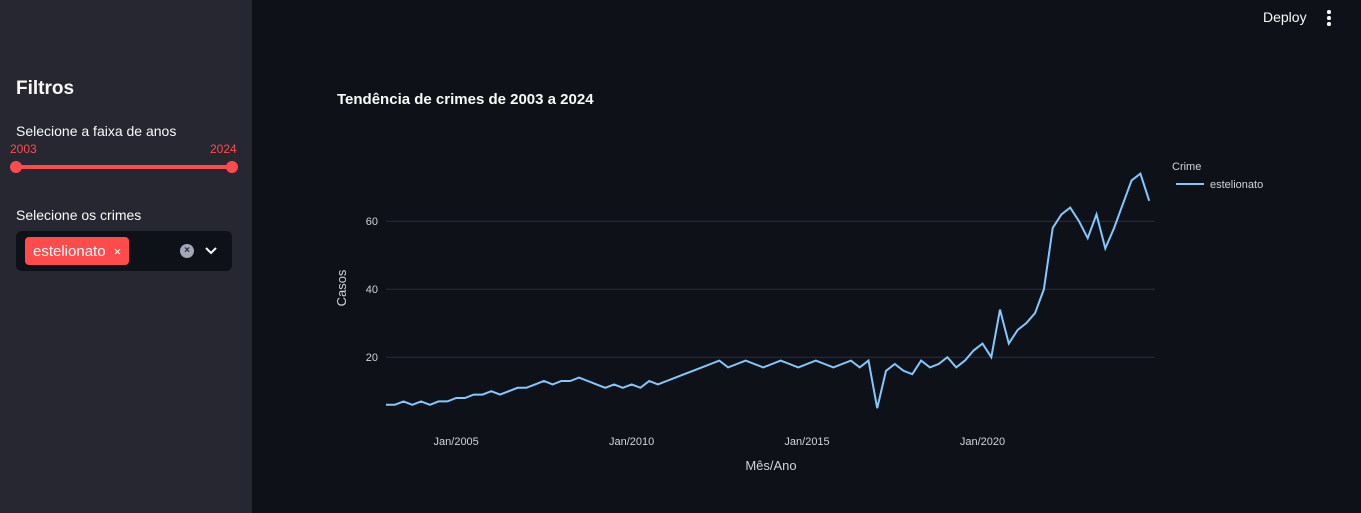 The width and height of the screenshot is (1361, 513). I want to click on crime-multiselect: estelionato × ×, so click(124, 251).